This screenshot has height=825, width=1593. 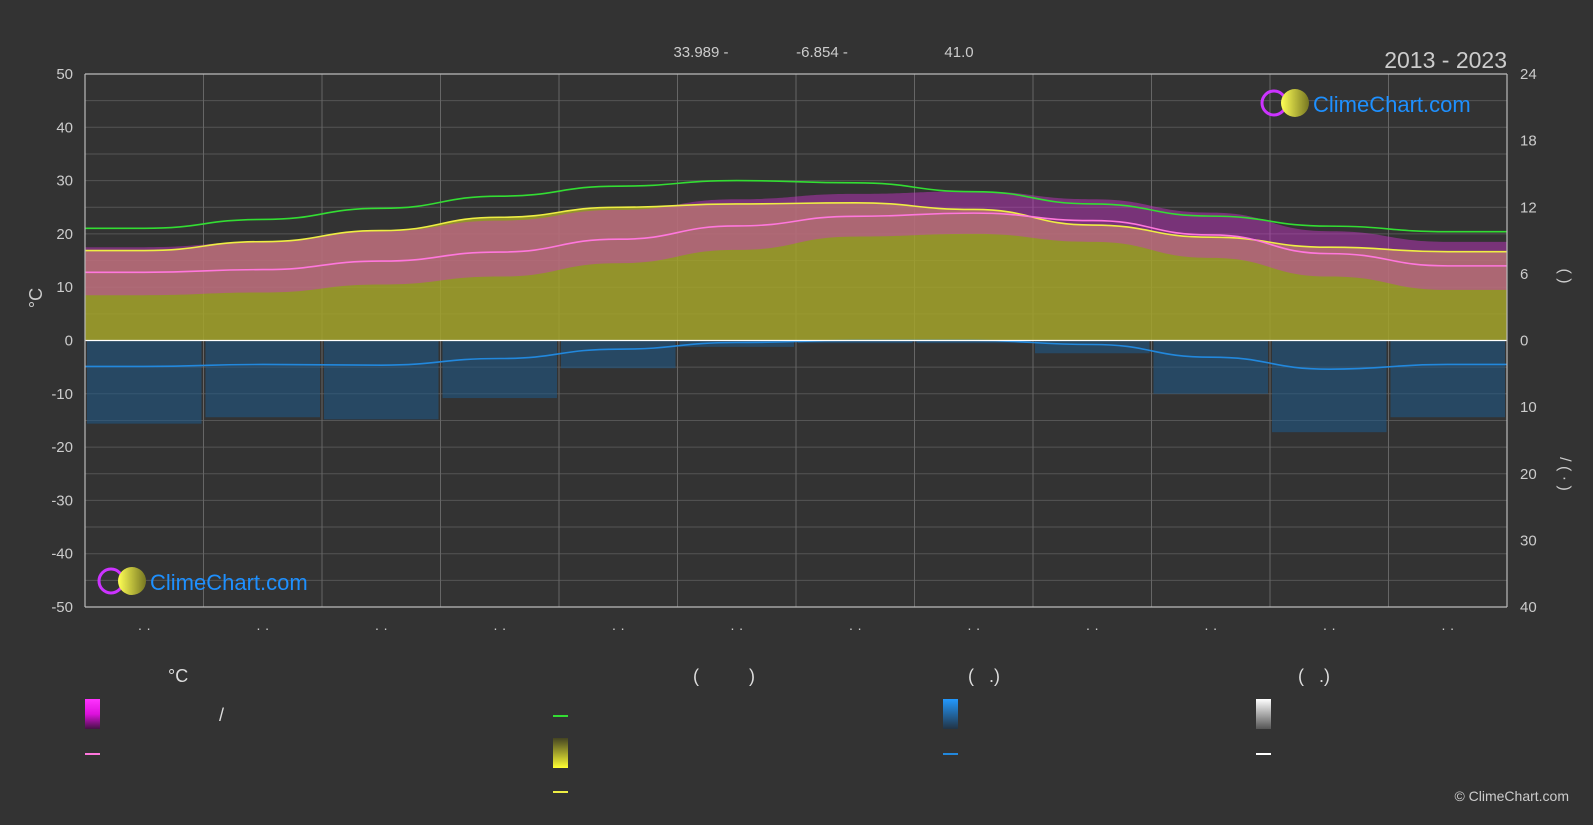 I want to click on right-axis-label-top: ( ), so click(x=1564, y=275).